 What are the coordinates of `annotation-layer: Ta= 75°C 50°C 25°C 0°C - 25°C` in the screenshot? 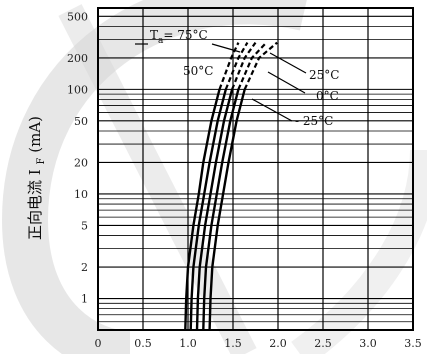 It's located at (237, 78).